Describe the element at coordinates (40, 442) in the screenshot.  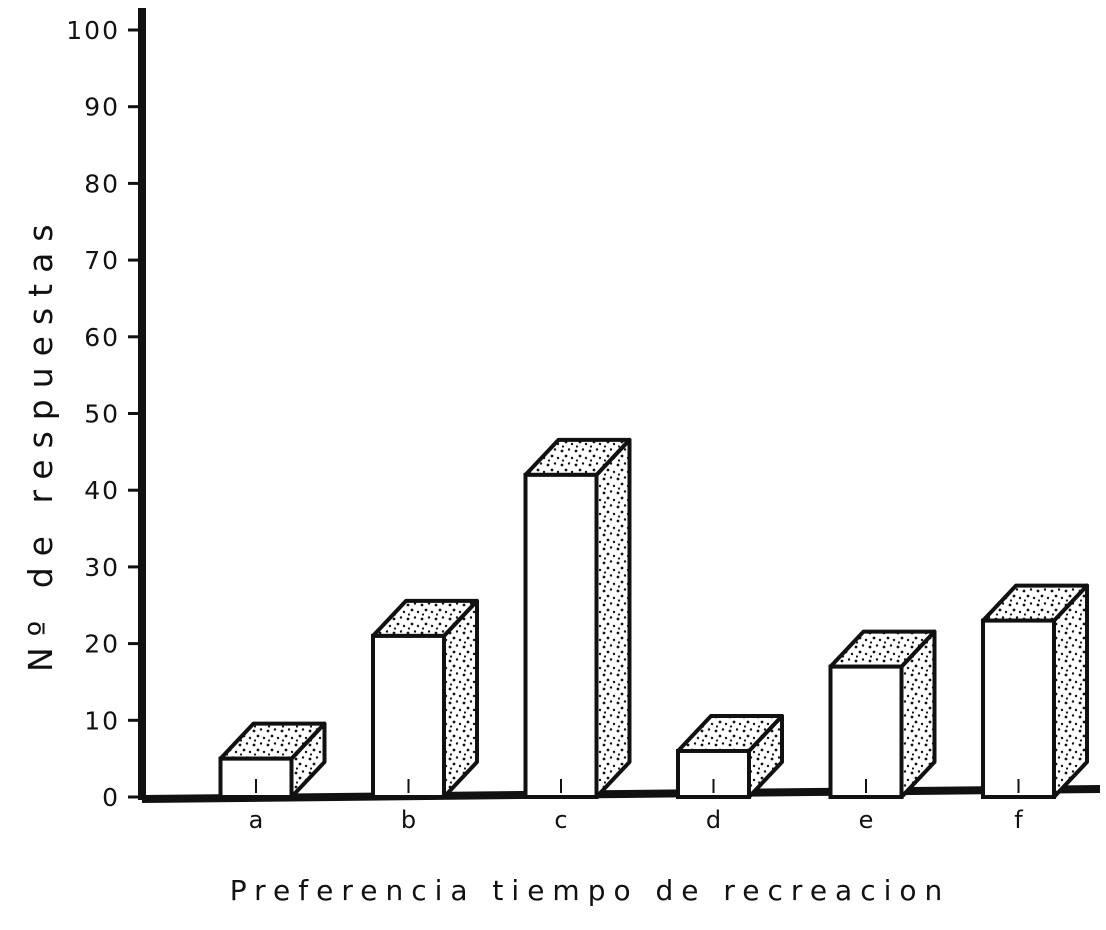
I see `y-axis-label: Nº de respuestas` at that location.